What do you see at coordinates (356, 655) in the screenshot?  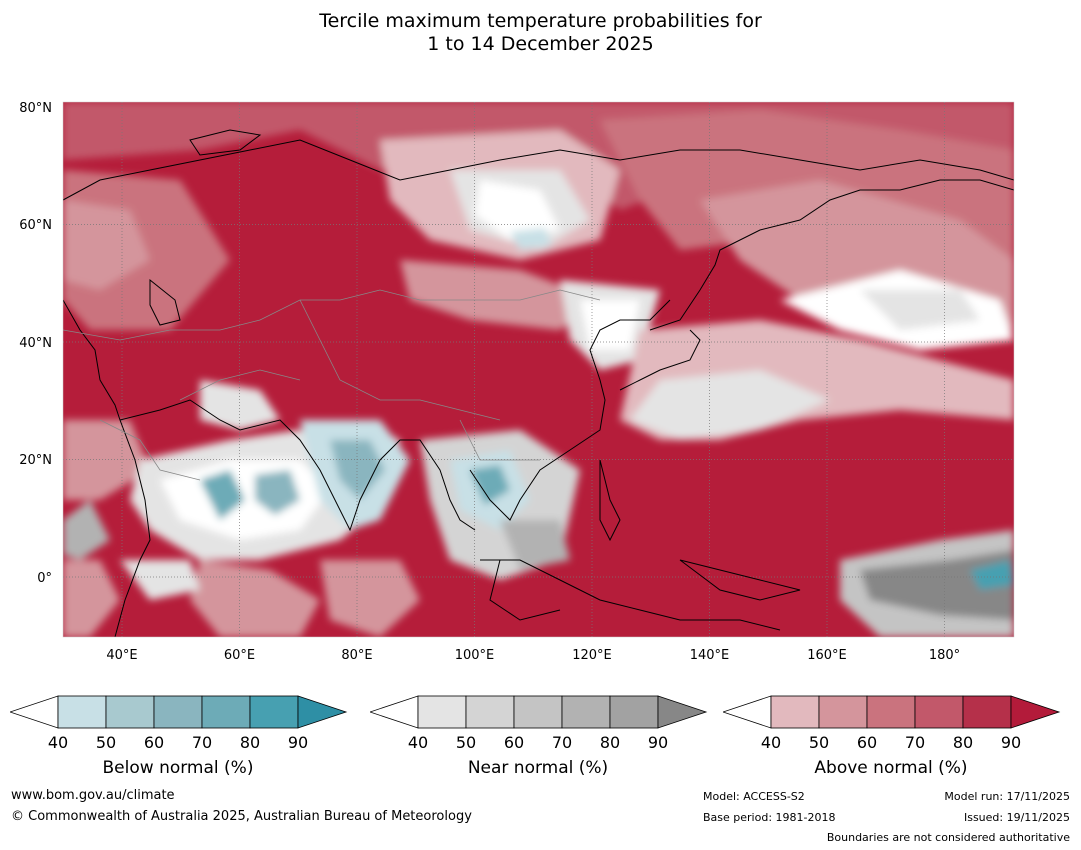 I see `lon-label-80e: 80°E` at bounding box center [356, 655].